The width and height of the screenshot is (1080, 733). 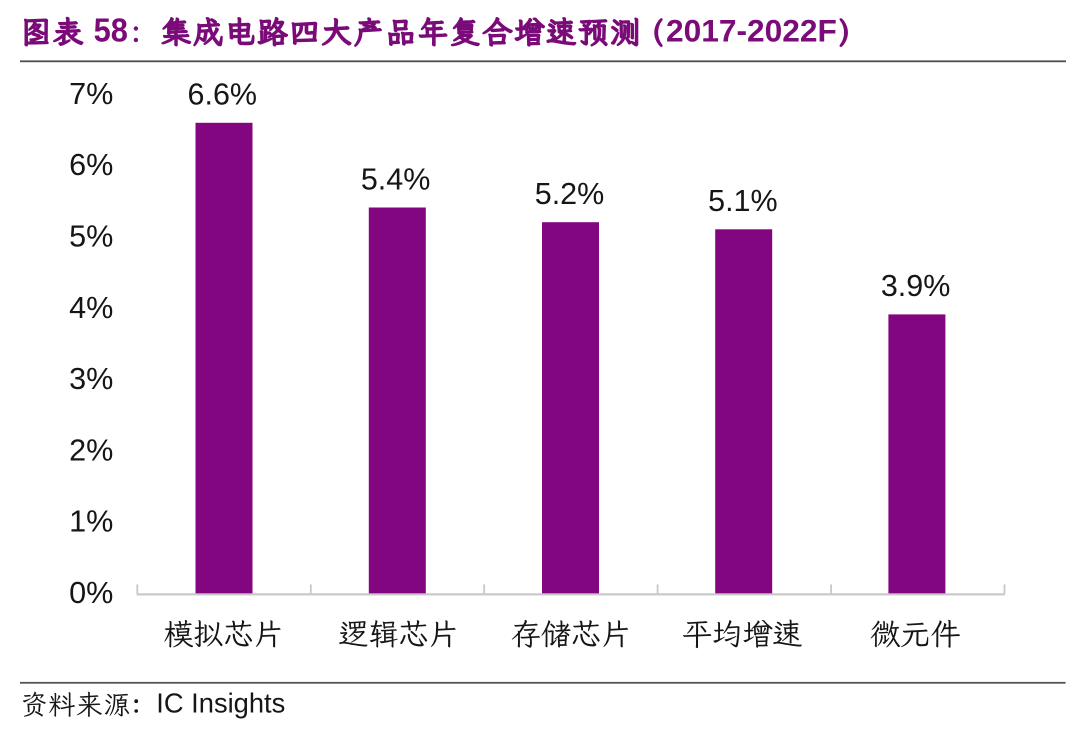 I want to click on svg-text: 58, so click(x=111, y=30).